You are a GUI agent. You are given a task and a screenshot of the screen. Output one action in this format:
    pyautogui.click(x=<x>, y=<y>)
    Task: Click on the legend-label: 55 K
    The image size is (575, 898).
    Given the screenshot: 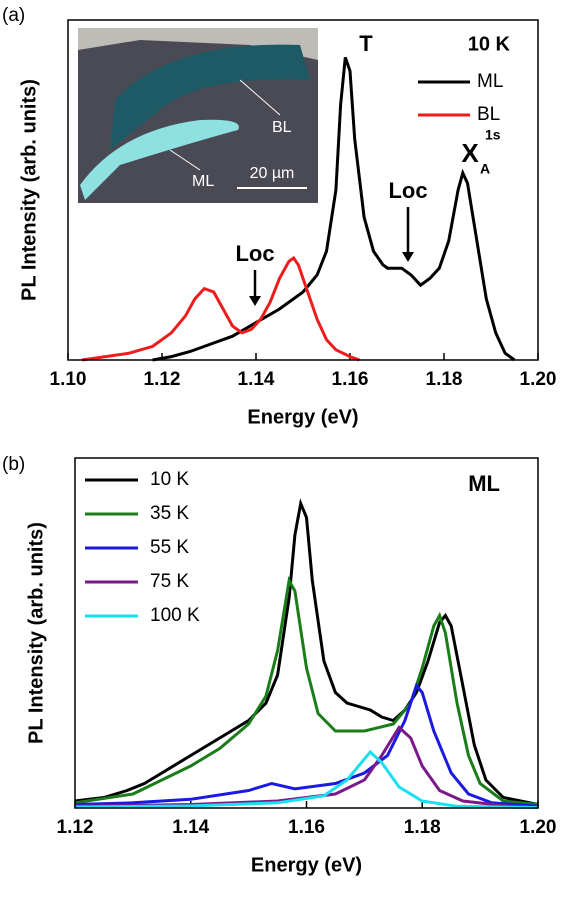 What is the action you would take?
    pyautogui.click(x=169, y=547)
    